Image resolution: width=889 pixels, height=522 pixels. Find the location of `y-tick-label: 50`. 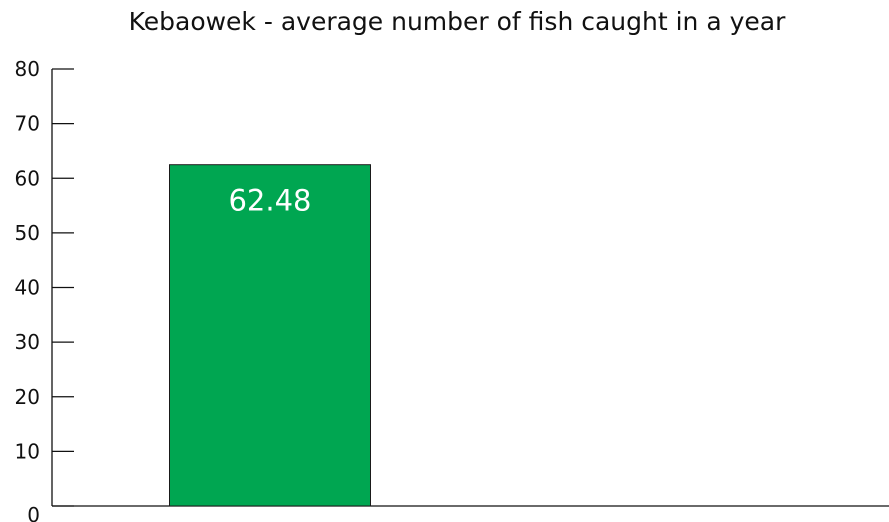

y-tick-label: 50 is located at coordinates (27, 233).